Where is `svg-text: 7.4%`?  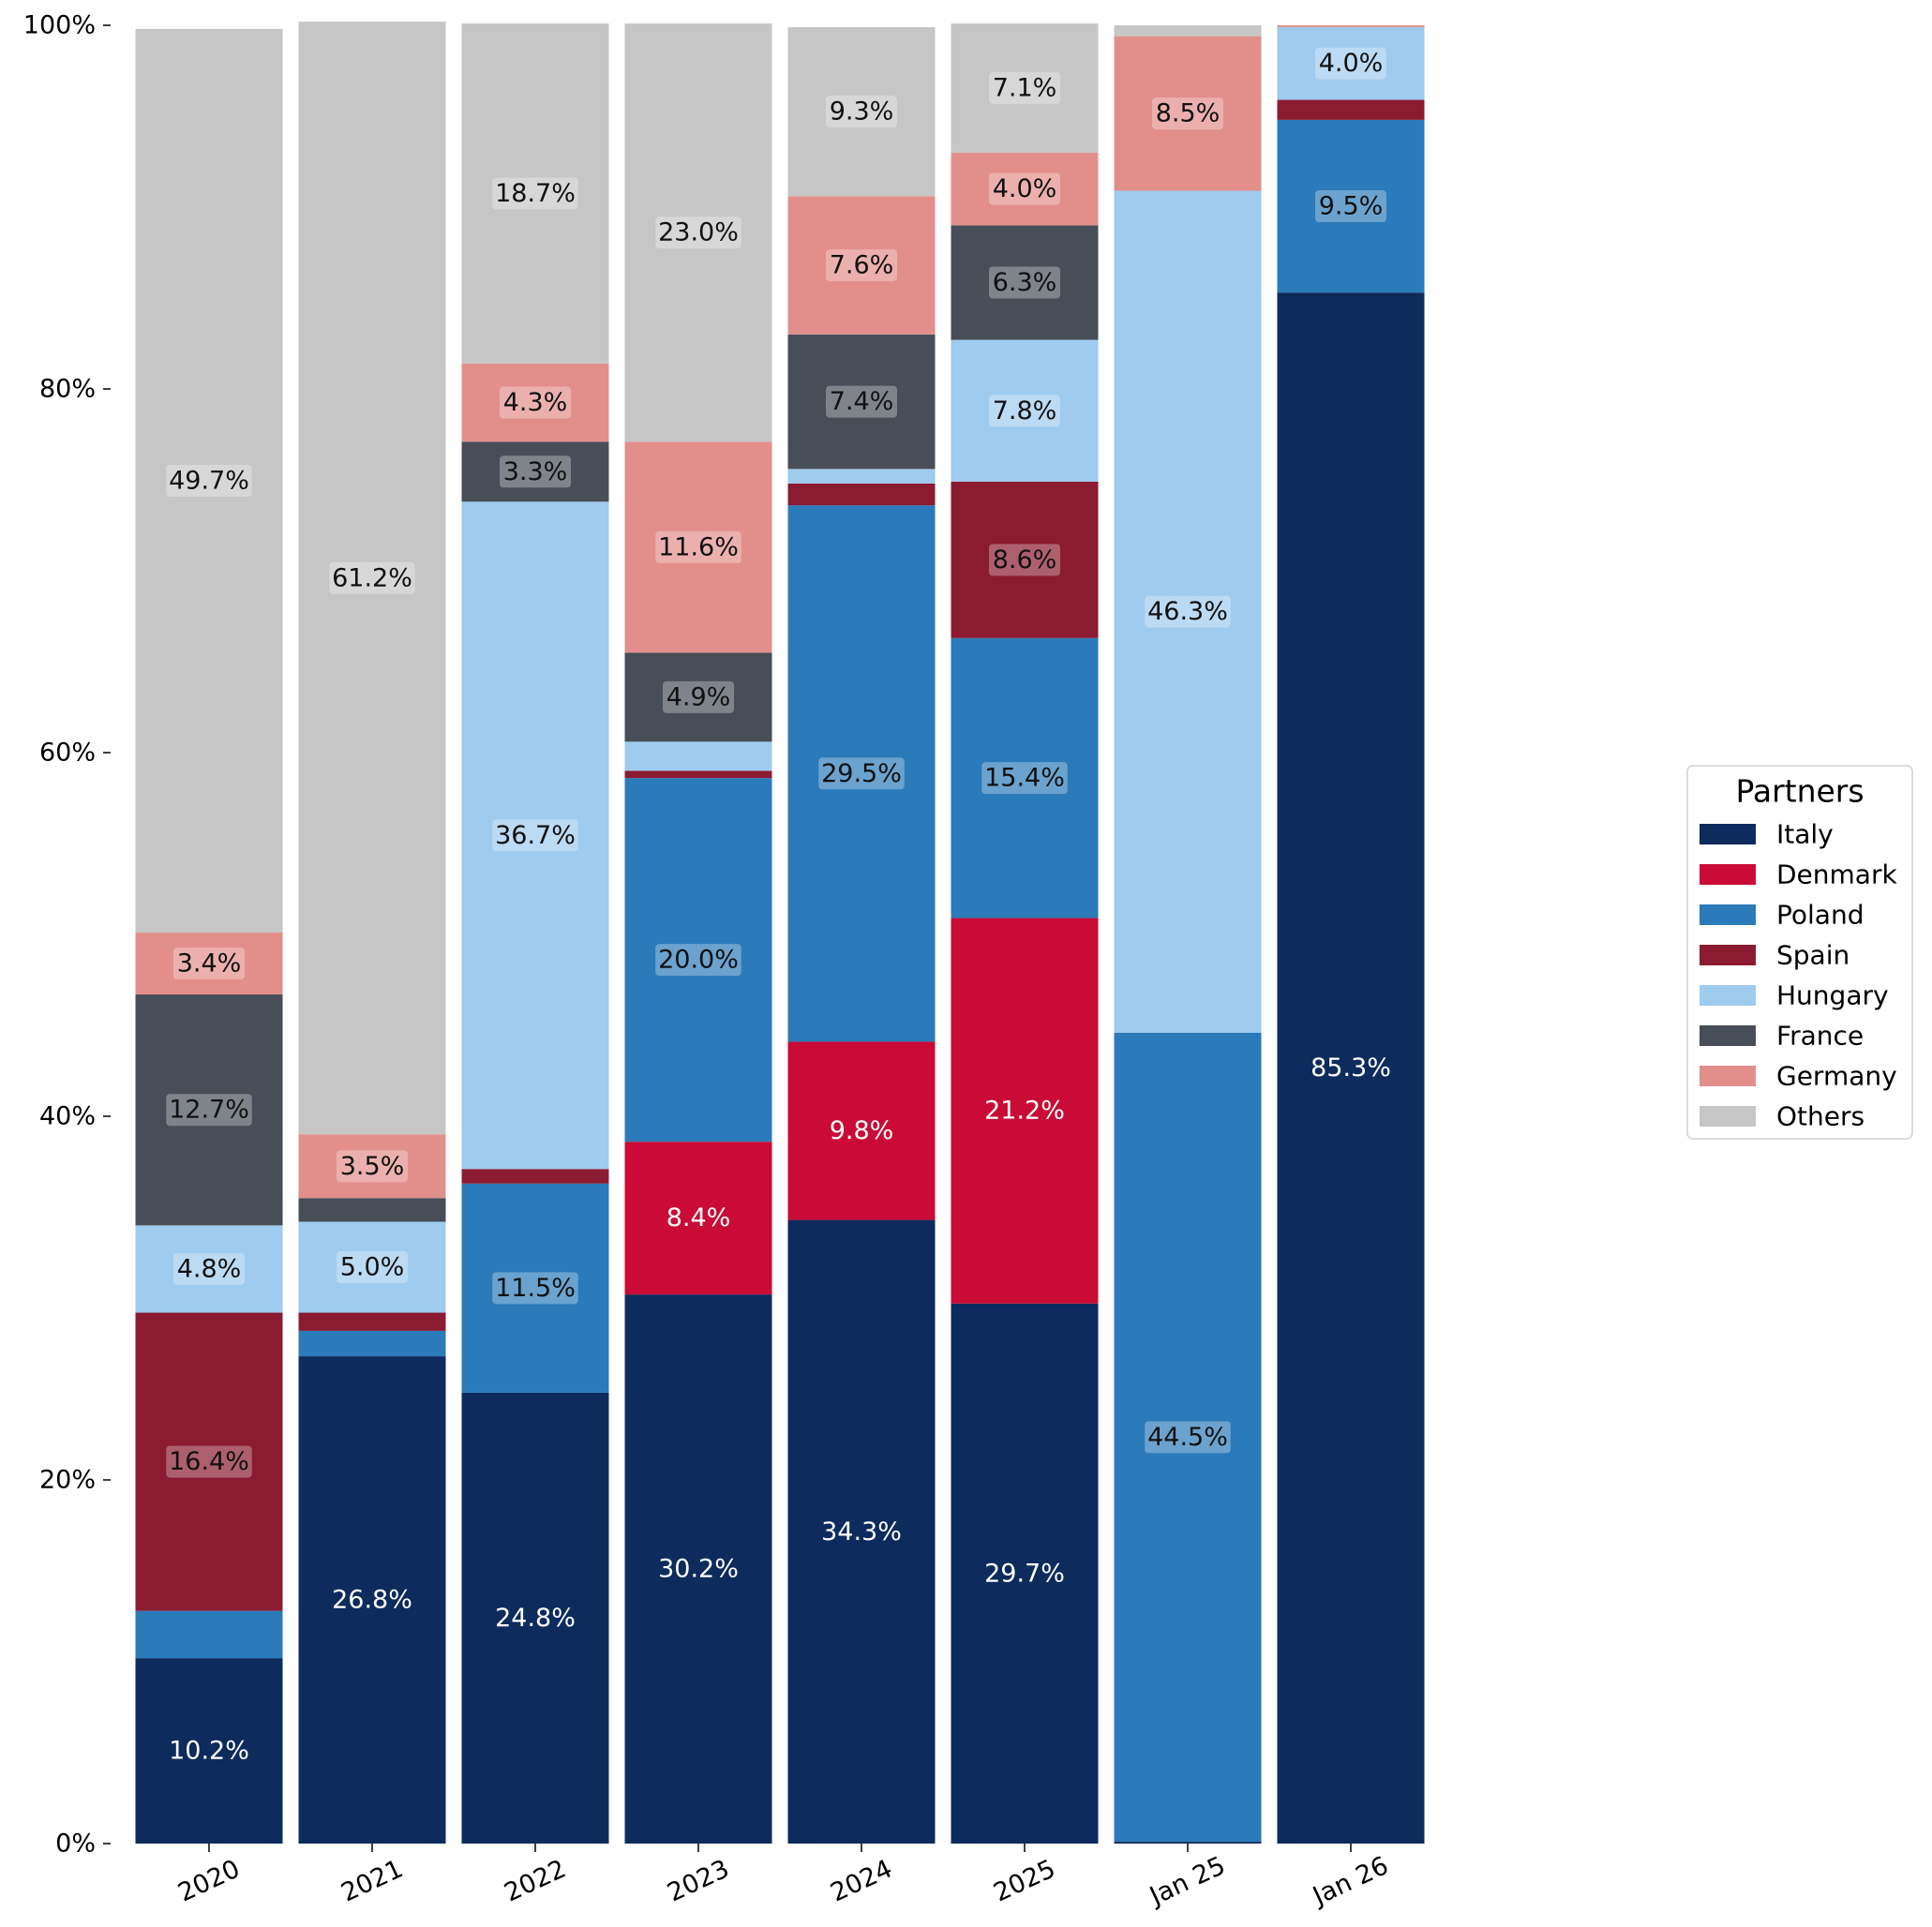 svg-text: 7.4% is located at coordinates (862, 401).